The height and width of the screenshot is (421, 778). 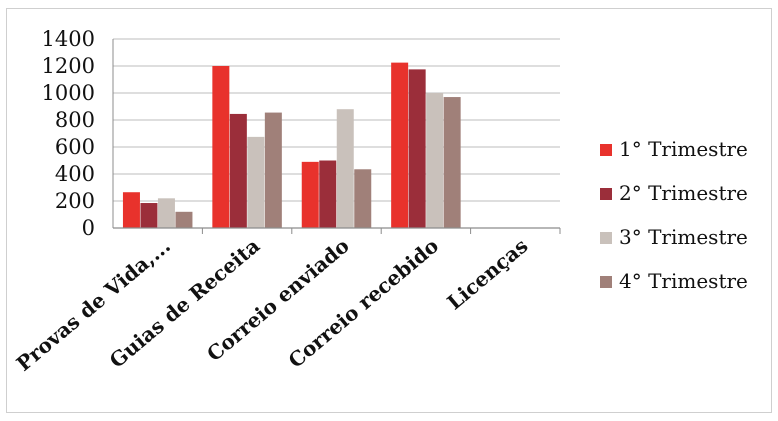 What do you see at coordinates (75, 201) in the screenshot?
I see `y-tick-label: 200` at bounding box center [75, 201].